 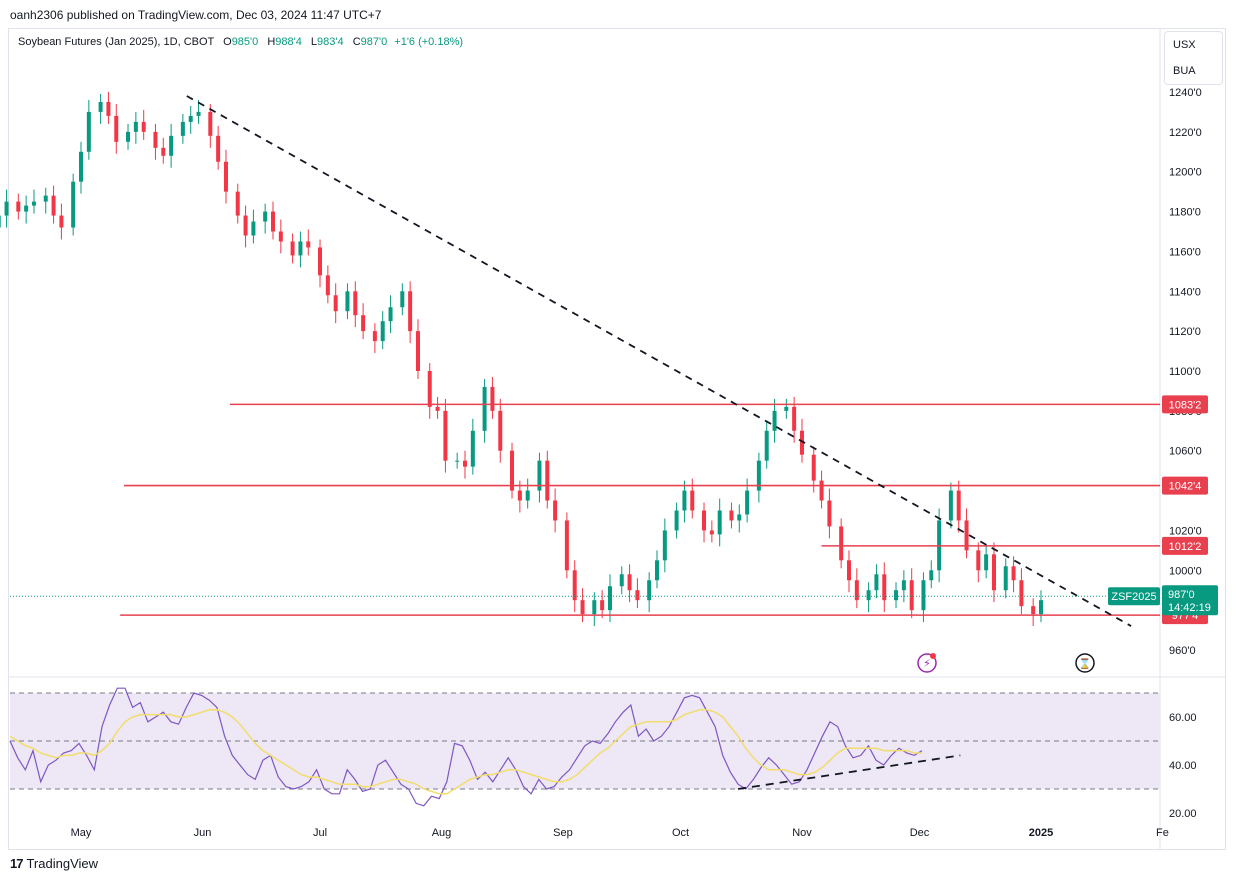 What do you see at coordinates (1184, 71) in the screenshot?
I see `unit-bua: BUA` at bounding box center [1184, 71].